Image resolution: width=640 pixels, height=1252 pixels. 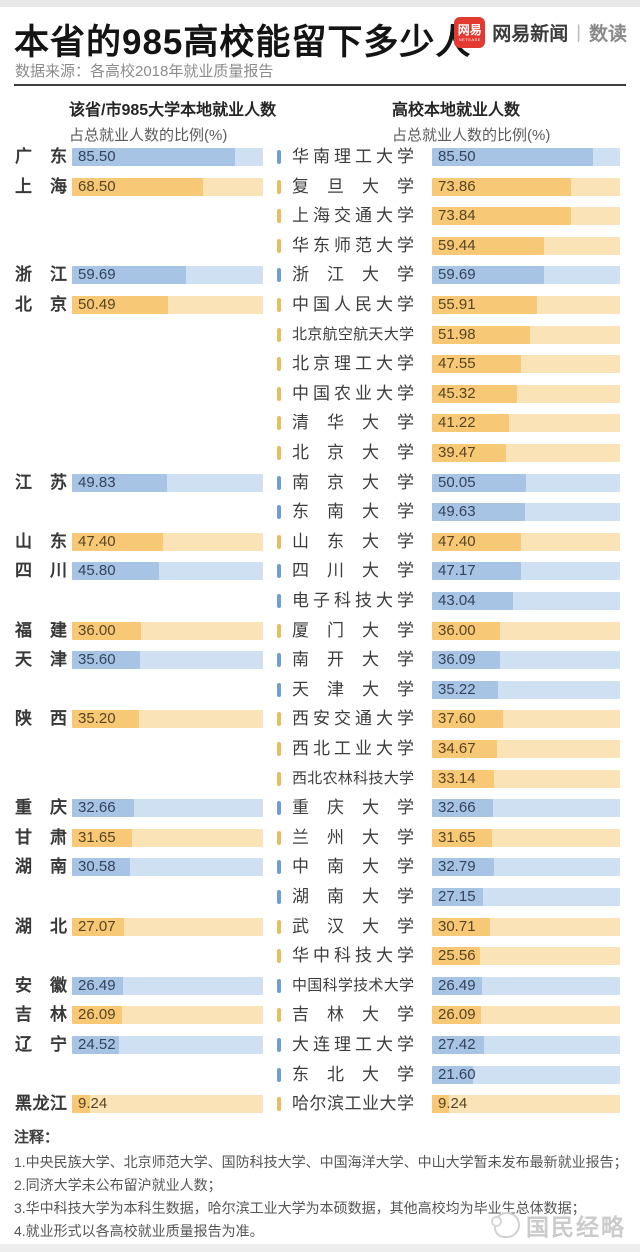 What do you see at coordinates (335, 926) in the screenshot?
I see `cjk-char: 汉` at bounding box center [335, 926].